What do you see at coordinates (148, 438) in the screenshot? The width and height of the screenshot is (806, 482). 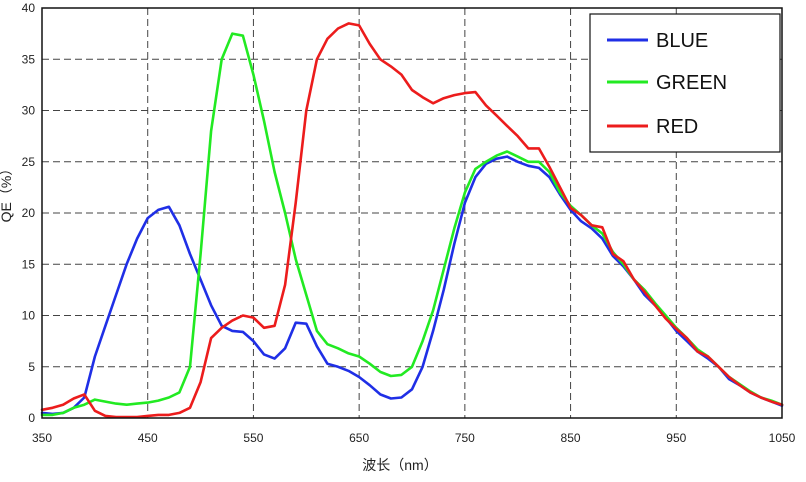 I see `x-tick-label: 450` at bounding box center [148, 438].